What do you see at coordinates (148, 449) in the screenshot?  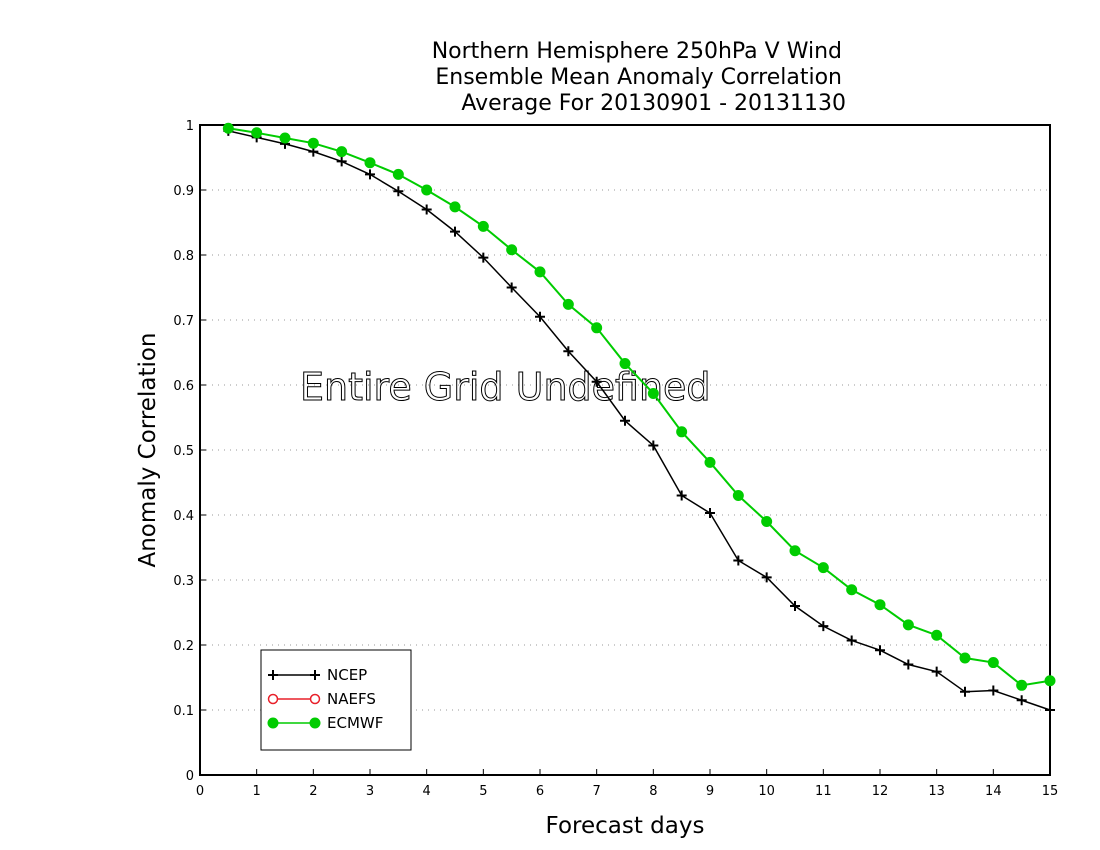 I see `y-axis-label: Anomaly Correlation` at bounding box center [148, 449].